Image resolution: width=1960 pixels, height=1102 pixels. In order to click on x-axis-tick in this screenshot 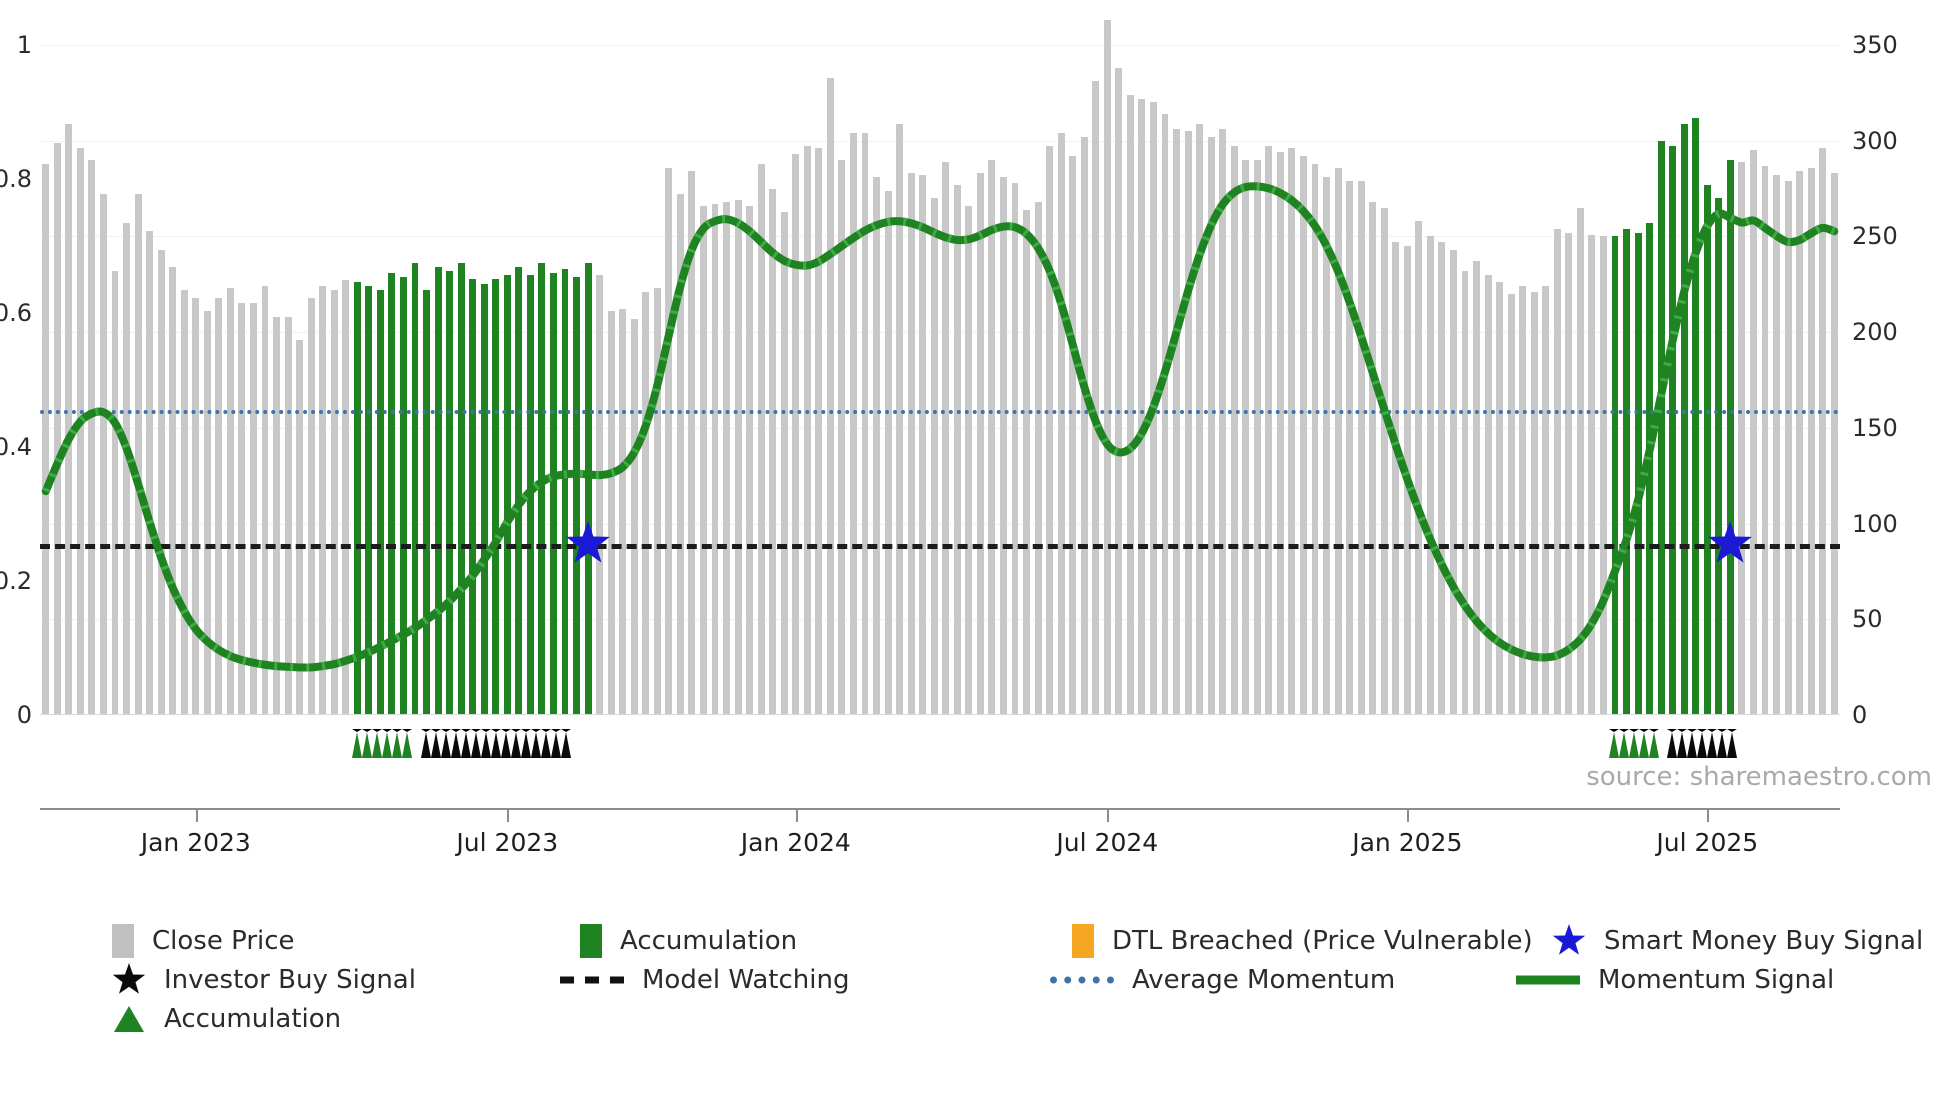, I will do `click(1108, 815)`.